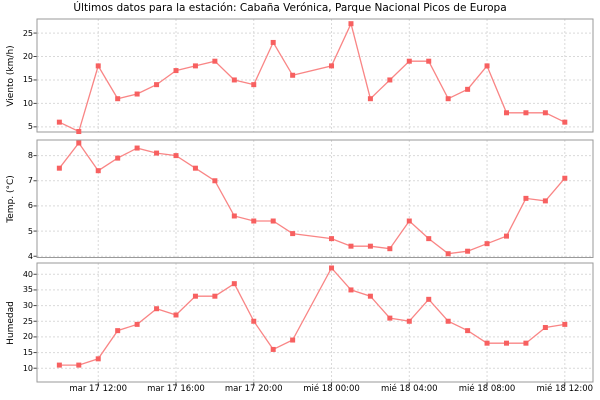  What do you see at coordinates (30, 181) in the screenshot?
I see `y-tick-label-temp: 7` at bounding box center [30, 181].